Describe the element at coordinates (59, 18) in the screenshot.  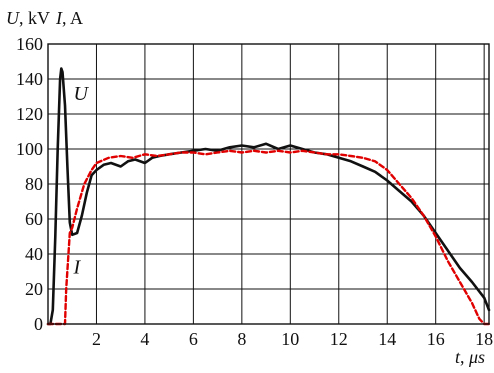
I see `y-axis-var-i: I` at that location.